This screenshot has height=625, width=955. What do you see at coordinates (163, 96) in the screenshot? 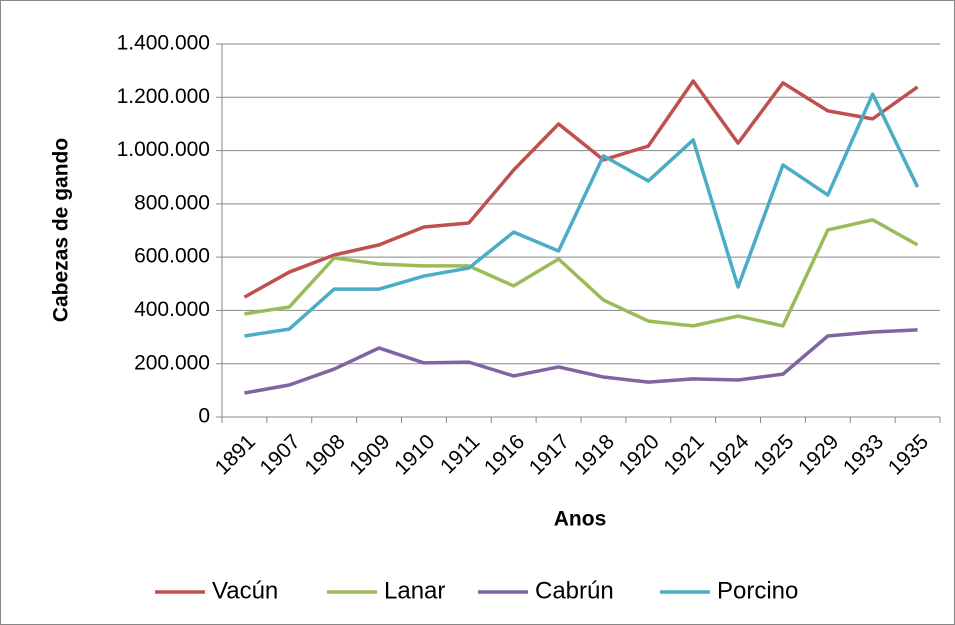
I see `y-tick-label: 1.200.000` at bounding box center [163, 96].